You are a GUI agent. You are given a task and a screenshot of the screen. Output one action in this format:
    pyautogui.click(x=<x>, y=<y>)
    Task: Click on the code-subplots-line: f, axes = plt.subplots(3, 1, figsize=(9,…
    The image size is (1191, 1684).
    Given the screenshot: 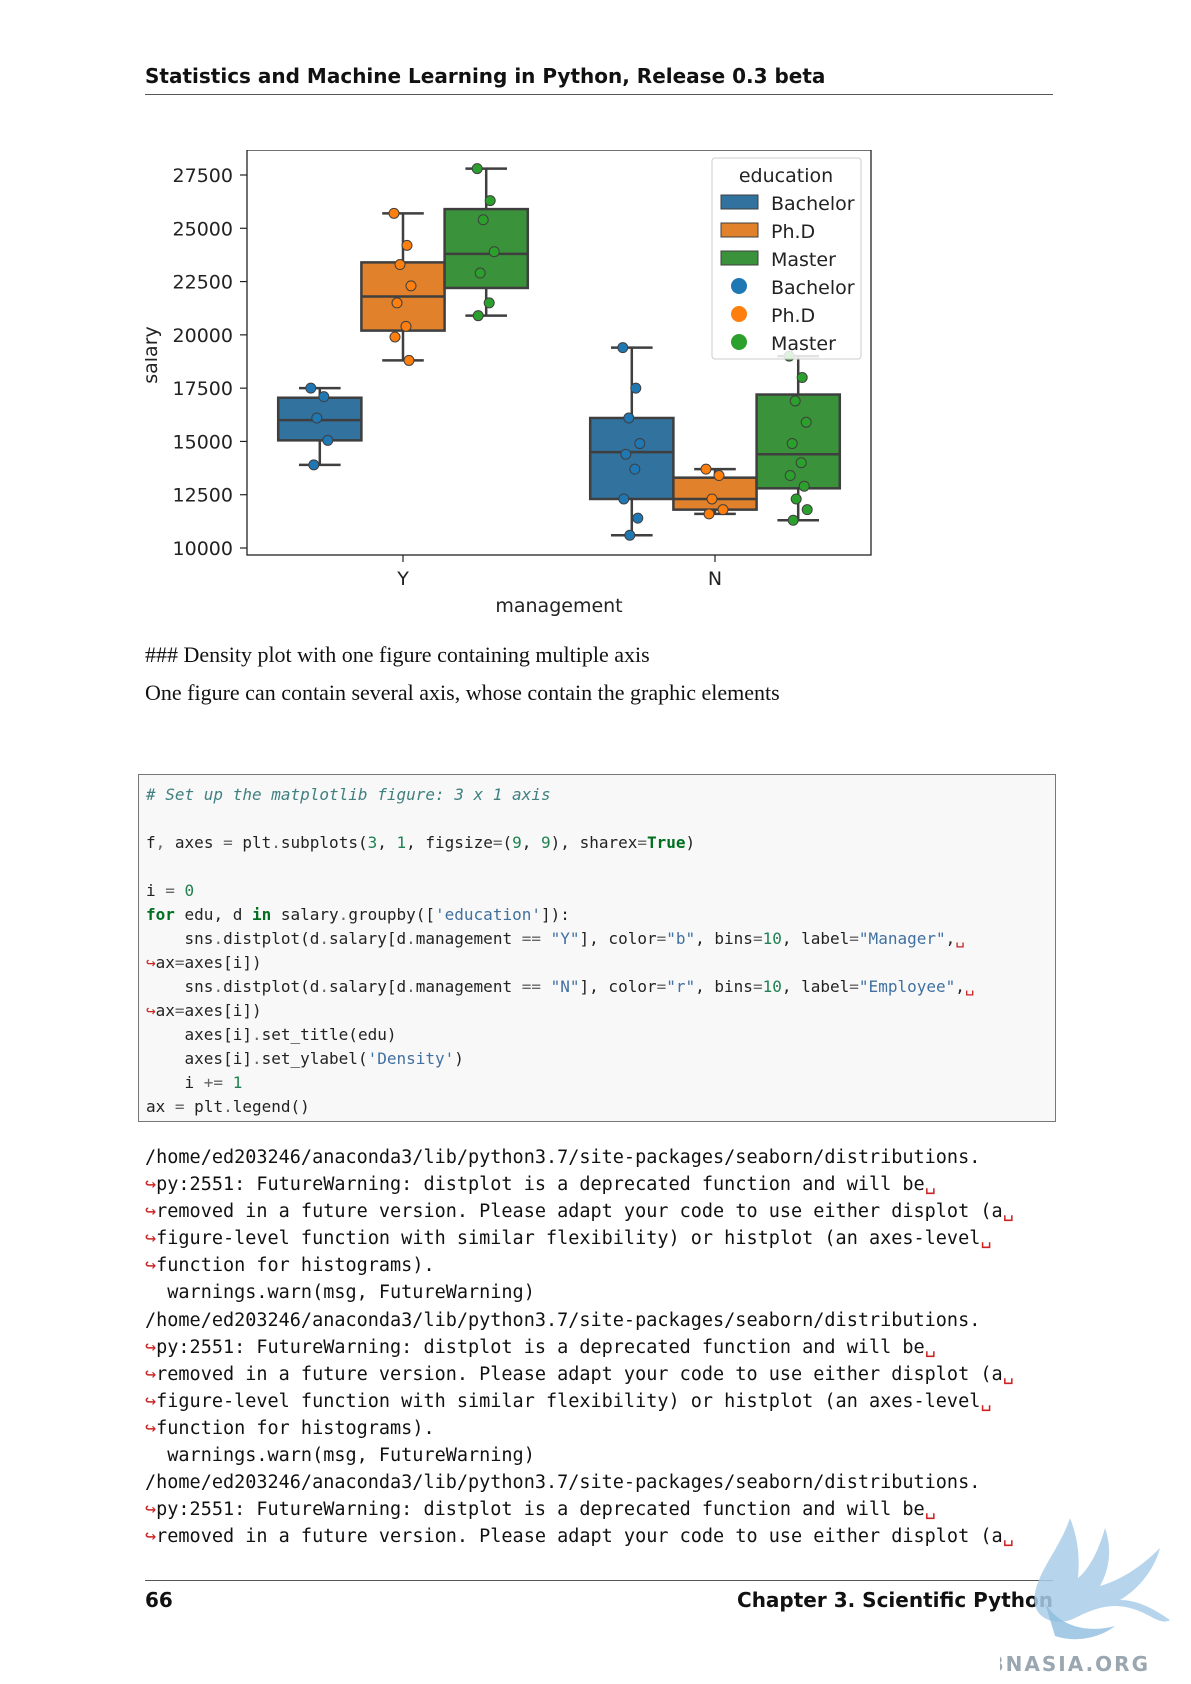 What is the action you would take?
    pyautogui.click(x=421, y=842)
    